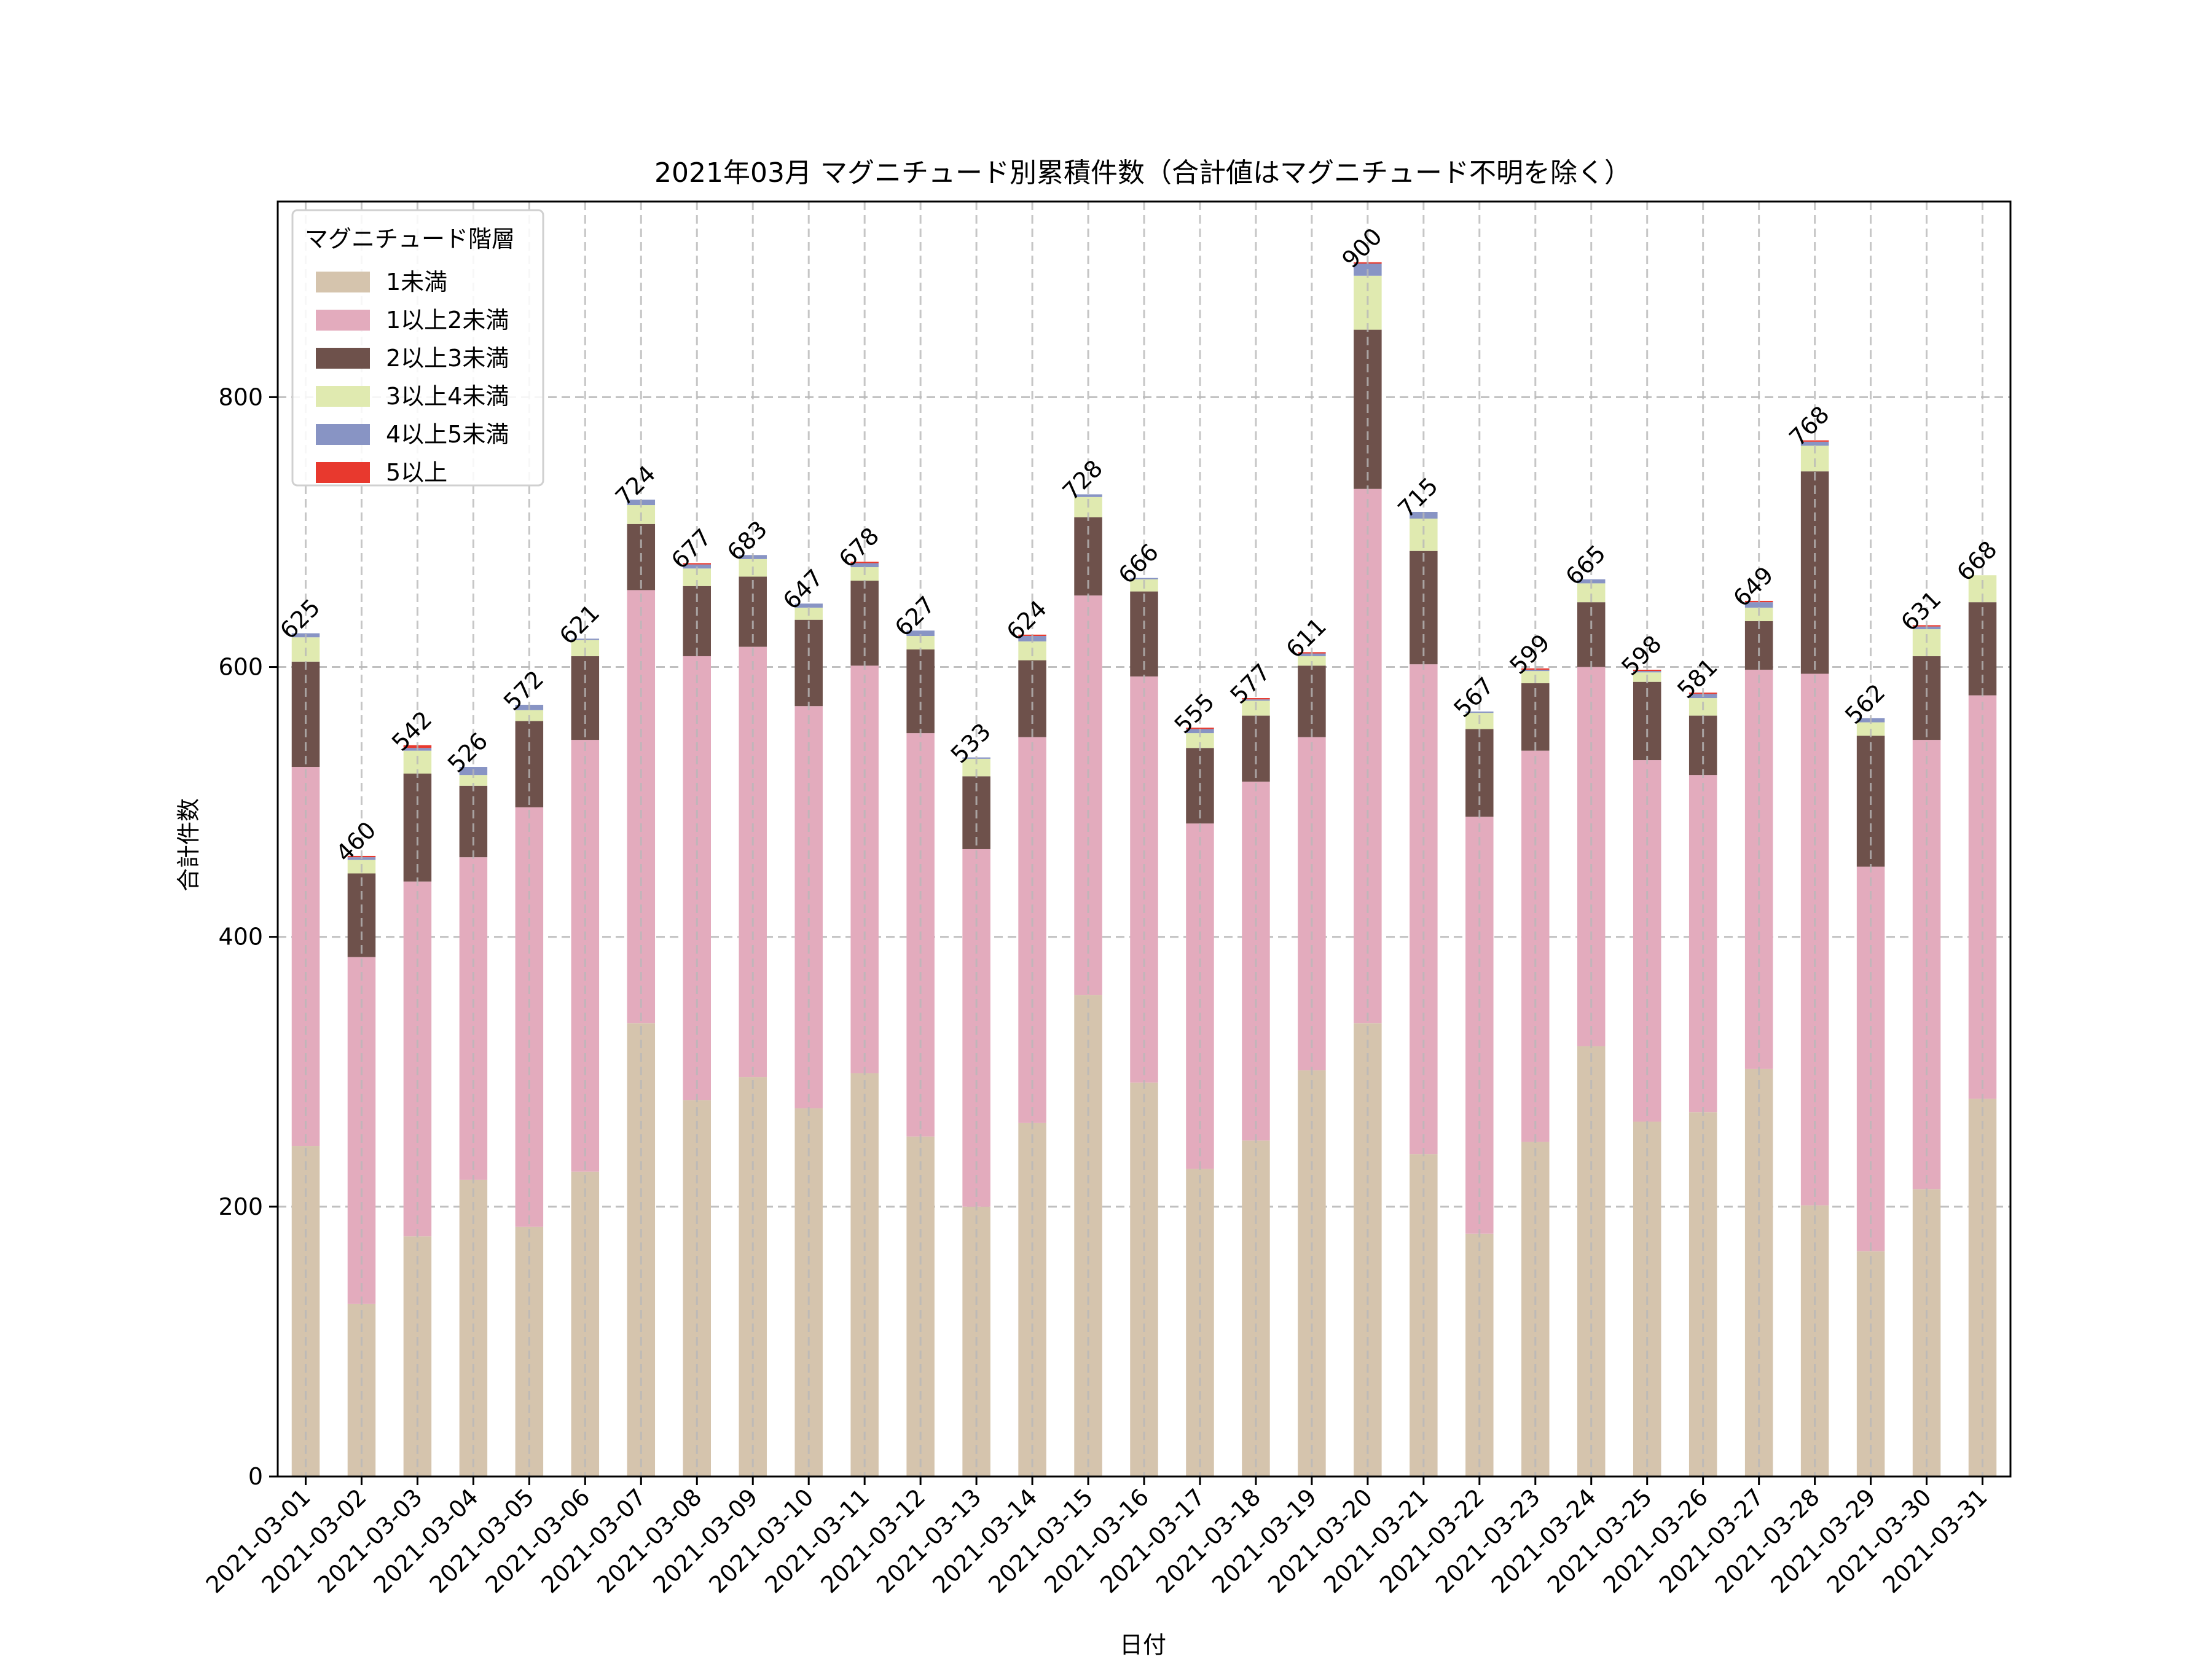 The height and width of the screenshot is (1659, 2212). I want to click on y-tick-label: 400, so click(240, 937).